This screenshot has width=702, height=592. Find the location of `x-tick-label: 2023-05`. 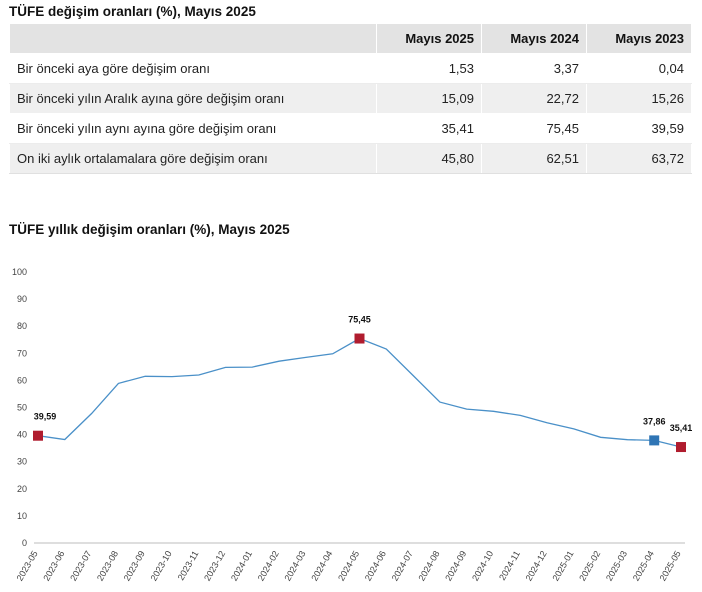

x-tick-label: 2023-05 is located at coordinates (27, 566).